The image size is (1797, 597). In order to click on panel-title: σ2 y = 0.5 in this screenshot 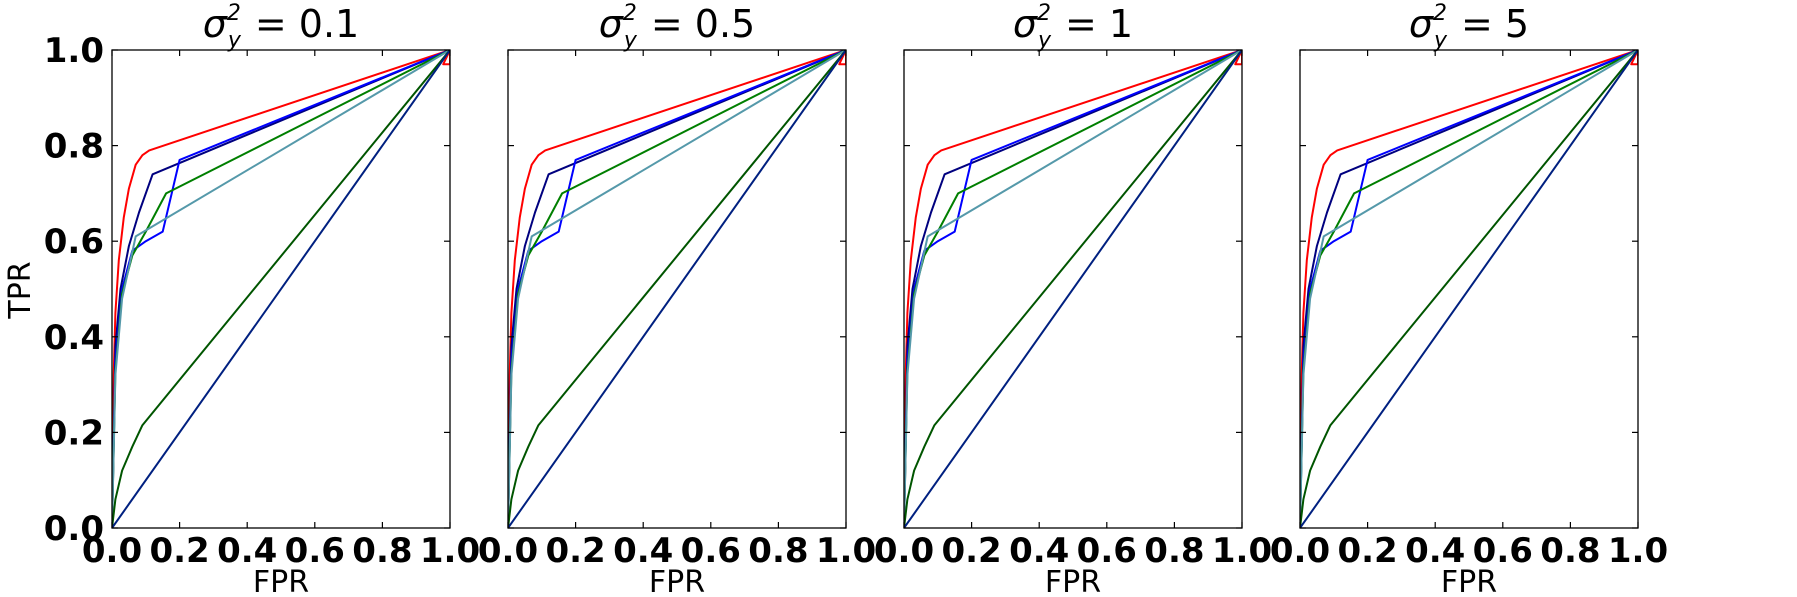, I will do `click(677, 27)`.